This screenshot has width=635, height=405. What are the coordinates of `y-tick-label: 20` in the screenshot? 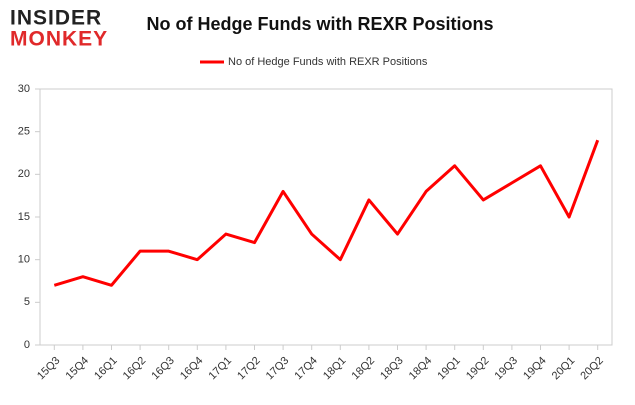 It's located at (24, 174).